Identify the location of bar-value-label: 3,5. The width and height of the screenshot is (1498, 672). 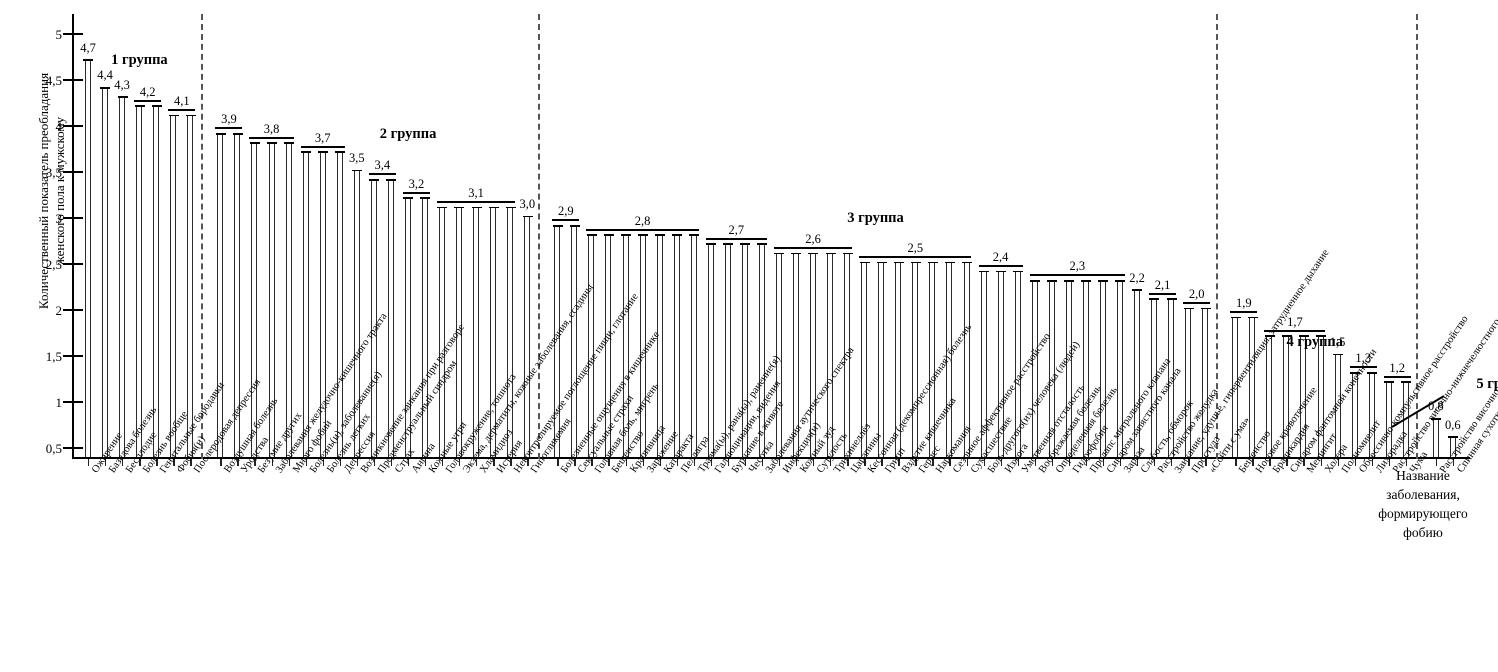
(356, 158).